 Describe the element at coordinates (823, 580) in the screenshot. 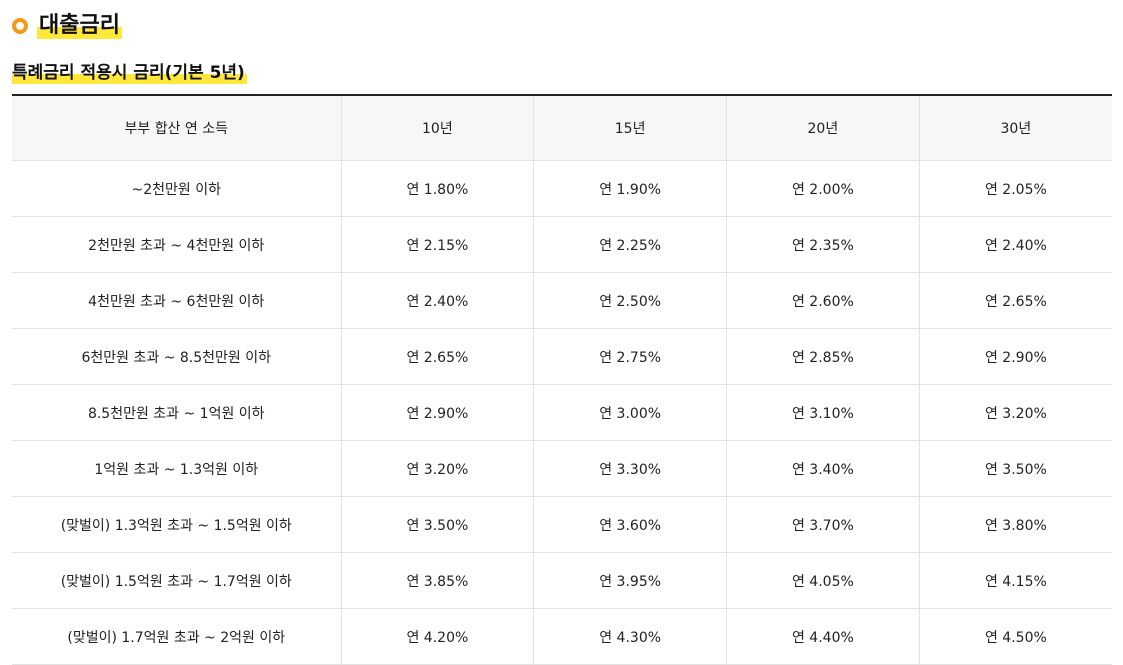

I see `rate-cell: 연 4.05%` at that location.